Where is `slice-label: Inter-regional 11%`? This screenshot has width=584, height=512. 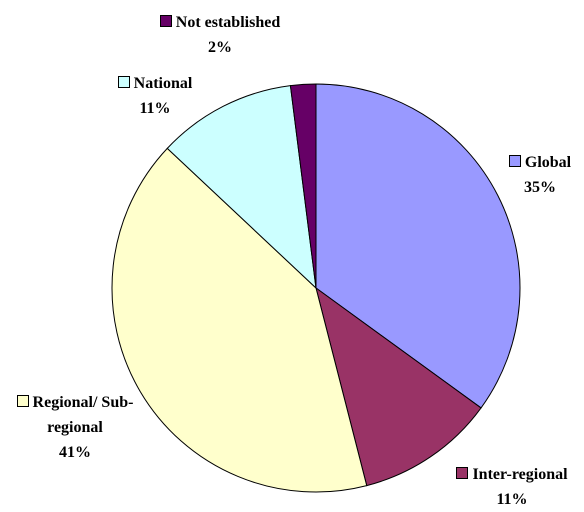
slice-label: Inter-regional 11% is located at coordinates (512, 487).